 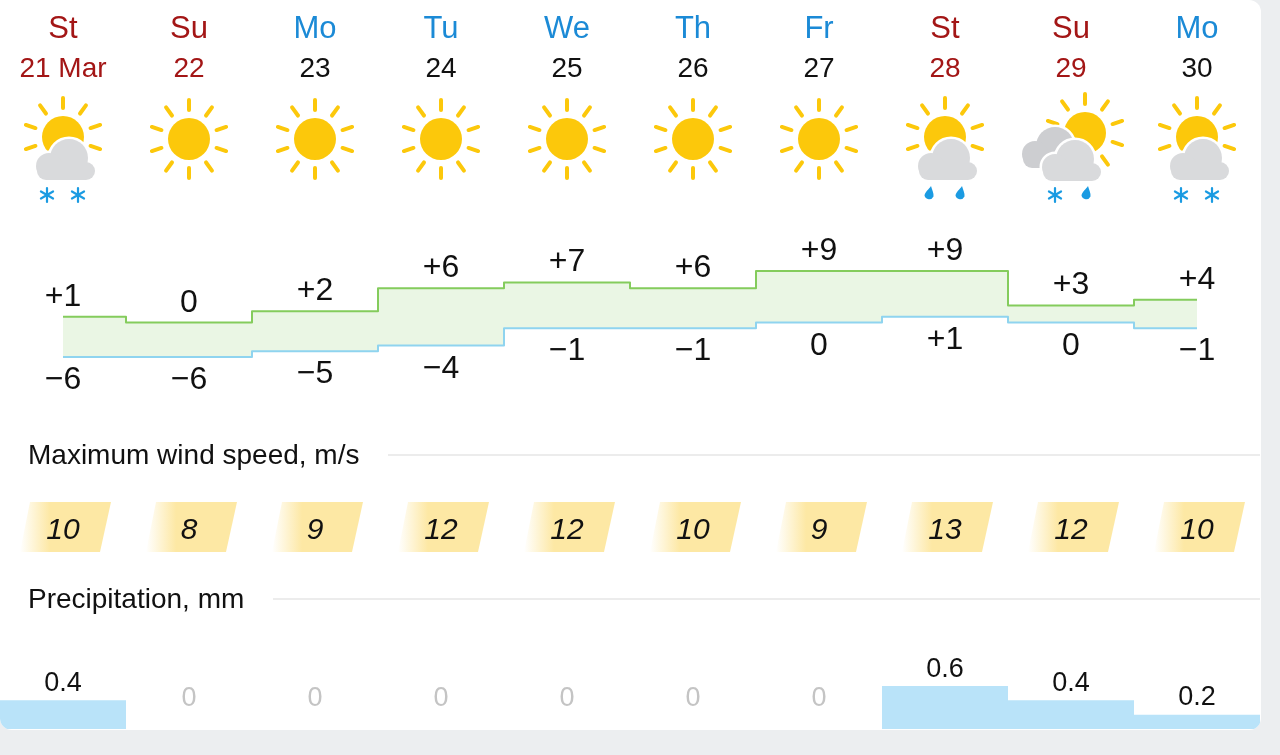 What do you see at coordinates (1197, 46) in the screenshot?
I see `x-tick-label: Mo 30` at bounding box center [1197, 46].